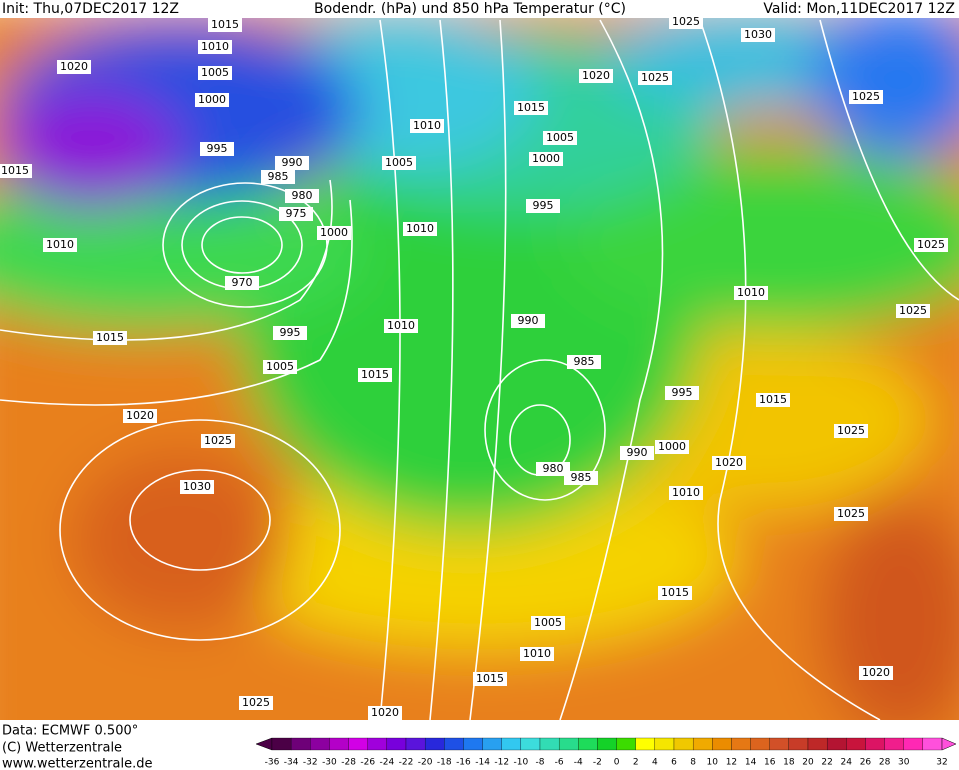 The height and width of the screenshot is (770, 959). I want to click on colorbar-label: -30, so click(329, 763).